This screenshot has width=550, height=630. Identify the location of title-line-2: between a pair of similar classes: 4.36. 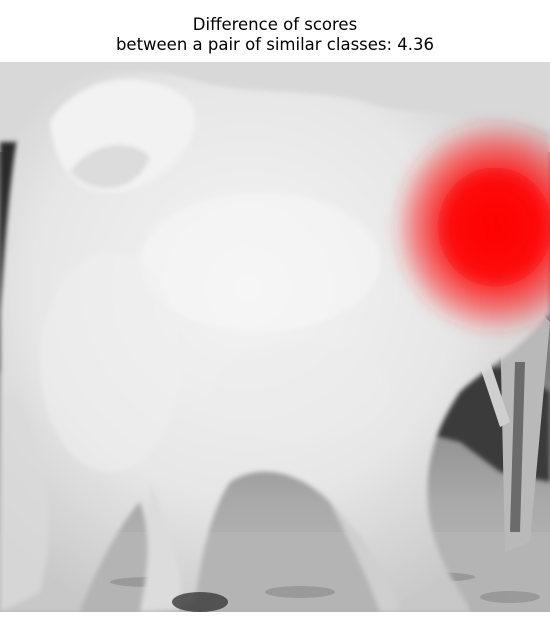
(275, 44).